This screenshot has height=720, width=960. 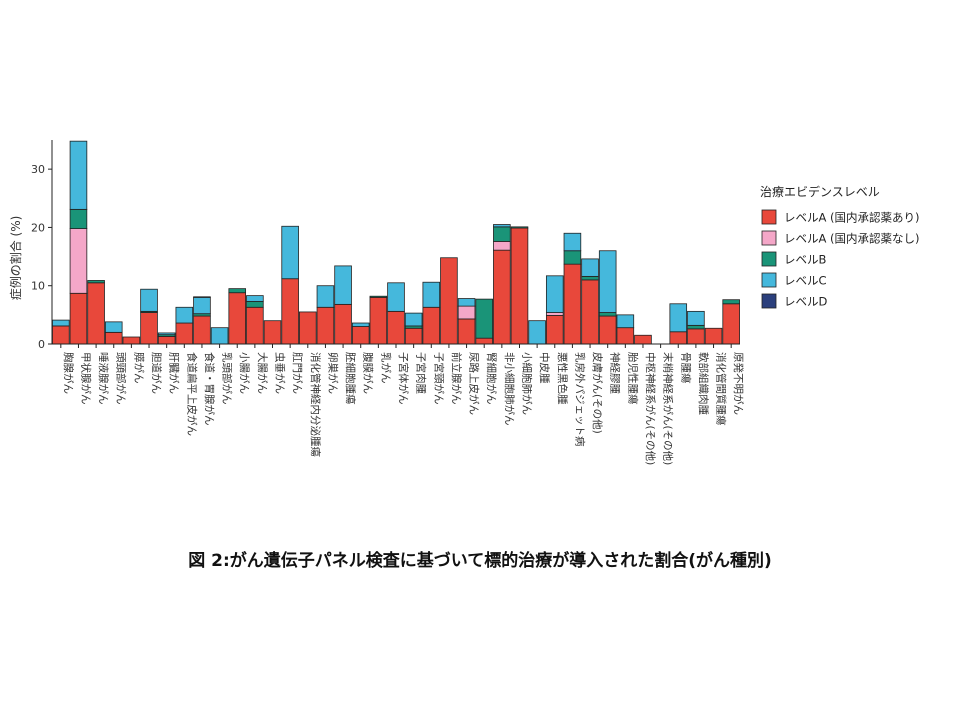 What do you see at coordinates (474, 383) in the screenshot?
I see `x-tick-label: 尿路上皮がん` at bounding box center [474, 383].